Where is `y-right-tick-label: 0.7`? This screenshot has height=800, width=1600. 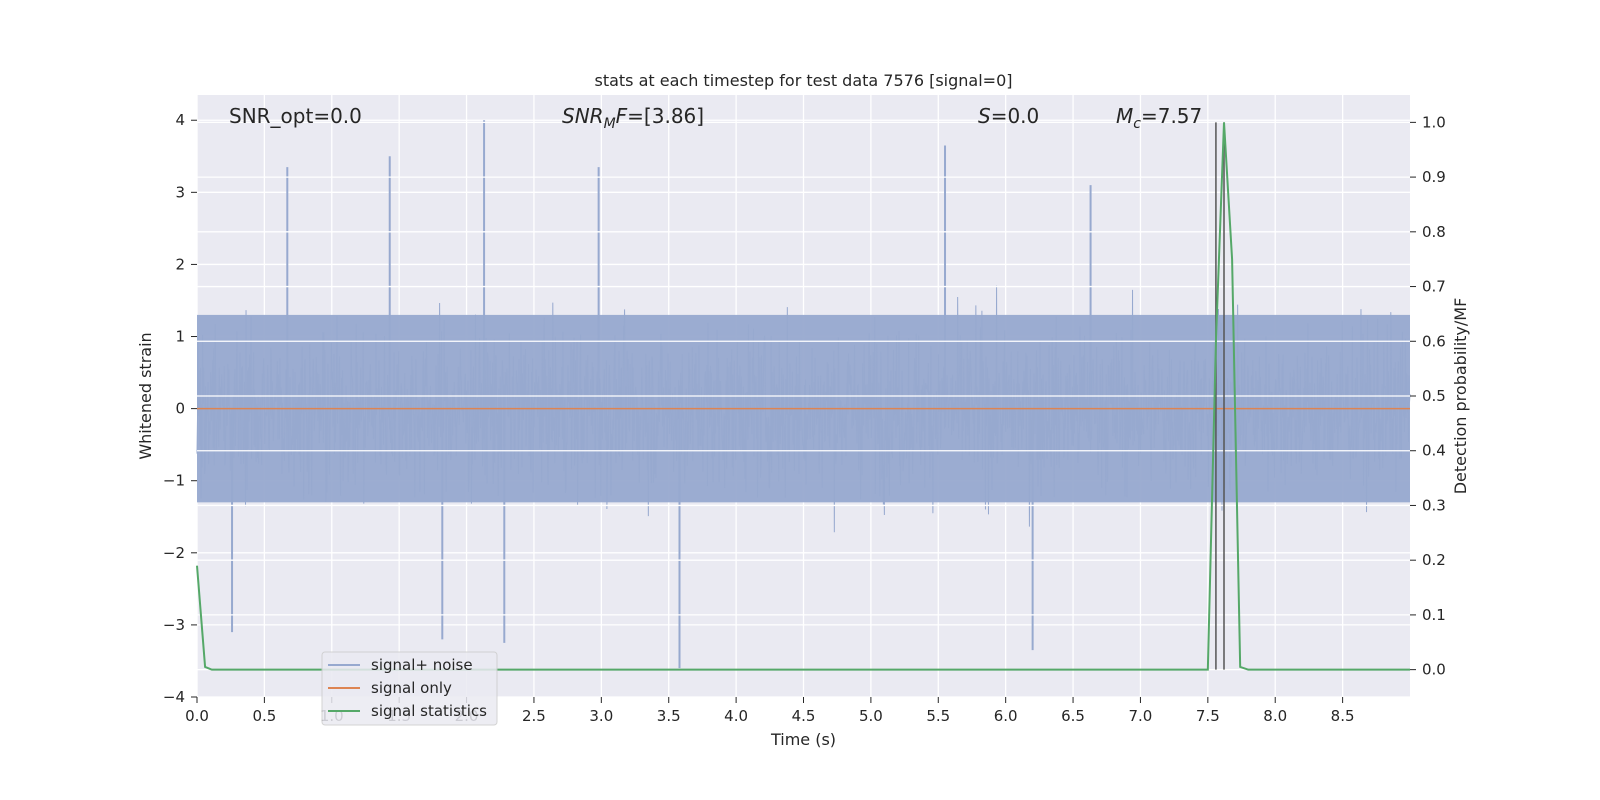
y-right-tick-label: 0.7 is located at coordinates (1434, 287).